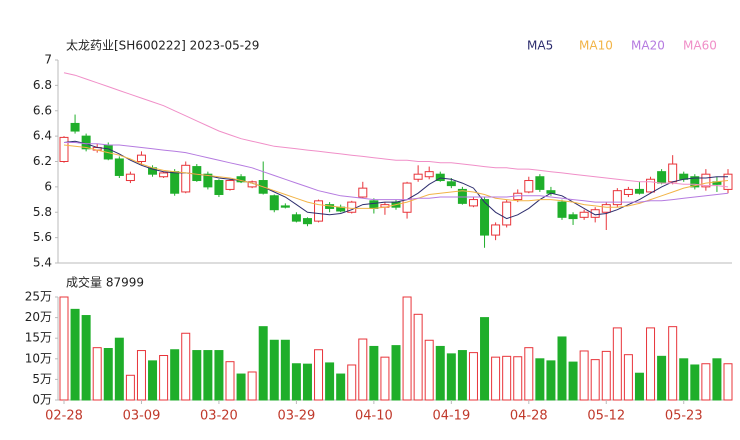 This screenshot has height=440, width=740. What do you see at coordinates (162, 45) in the screenshot?
I see `chart-title: 太龙药业[SH600222] 2023-05-29` at bounding box center [162, 45].